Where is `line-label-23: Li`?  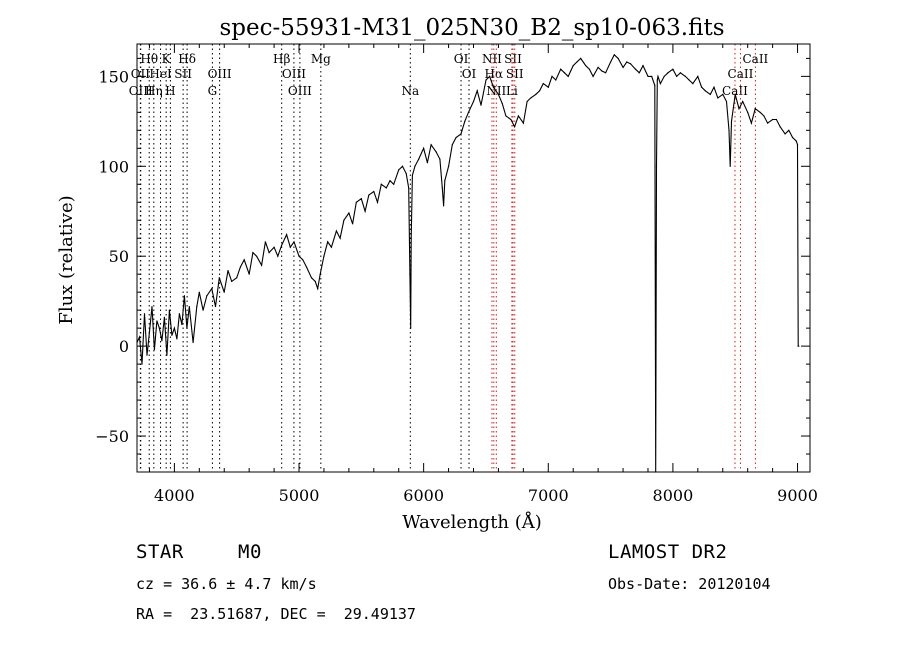
line-label-23: Li is located at coordinates (512, 91).